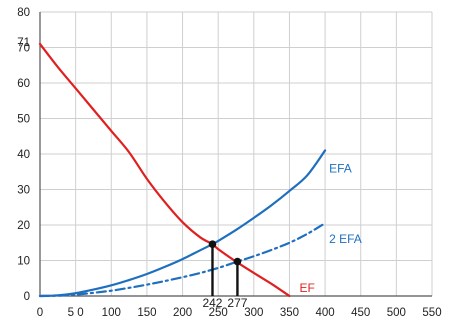  Describe the element at coordinates (218, 313) in the screenshot. I see `x-tick-label: 250` at that location.